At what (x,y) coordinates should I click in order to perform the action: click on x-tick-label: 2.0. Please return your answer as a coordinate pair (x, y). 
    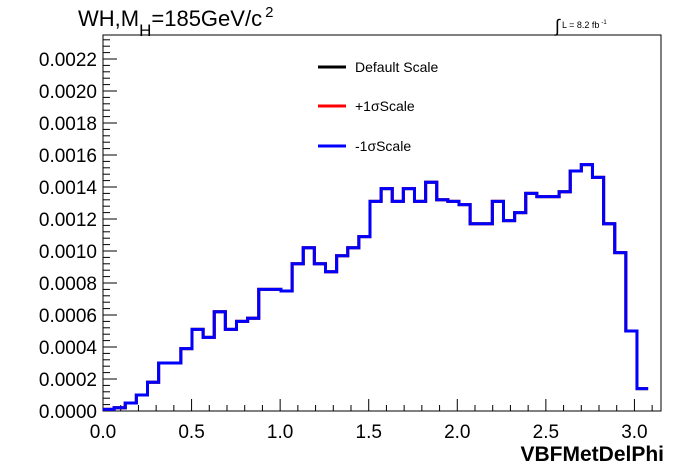
    Looking at the image, I should click on (457, 432).